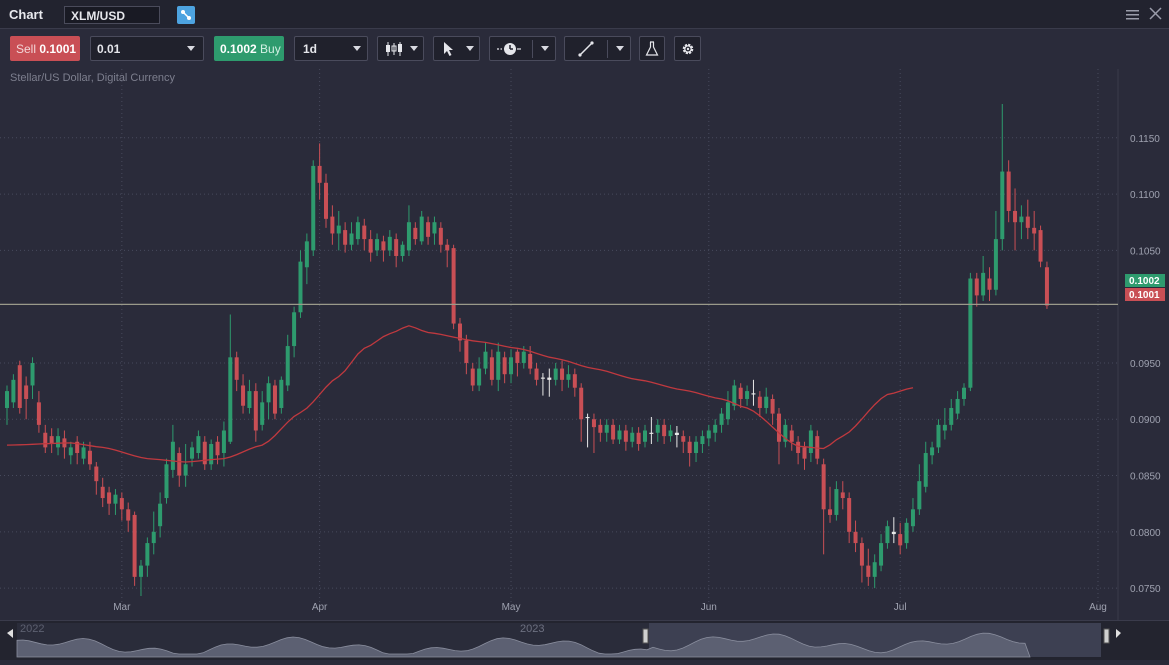  Describe the element at coordinates (10, 633) in the screenshot. I see `scroll-left-icon` at that location.